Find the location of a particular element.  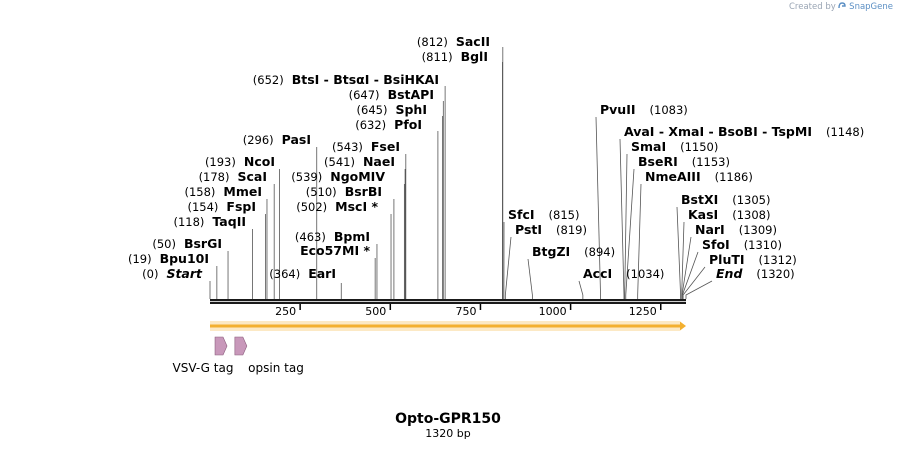

site-position: (1308) is located at coordinates (751, 215).